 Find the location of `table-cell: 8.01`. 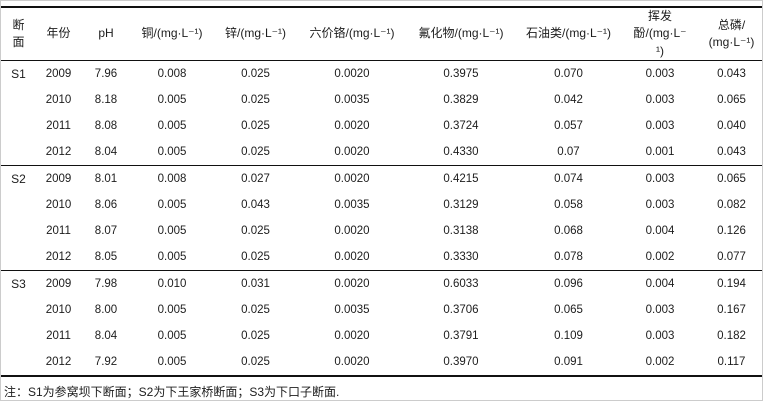

table-cell: 8.01 is located at coordinates (106, 179).